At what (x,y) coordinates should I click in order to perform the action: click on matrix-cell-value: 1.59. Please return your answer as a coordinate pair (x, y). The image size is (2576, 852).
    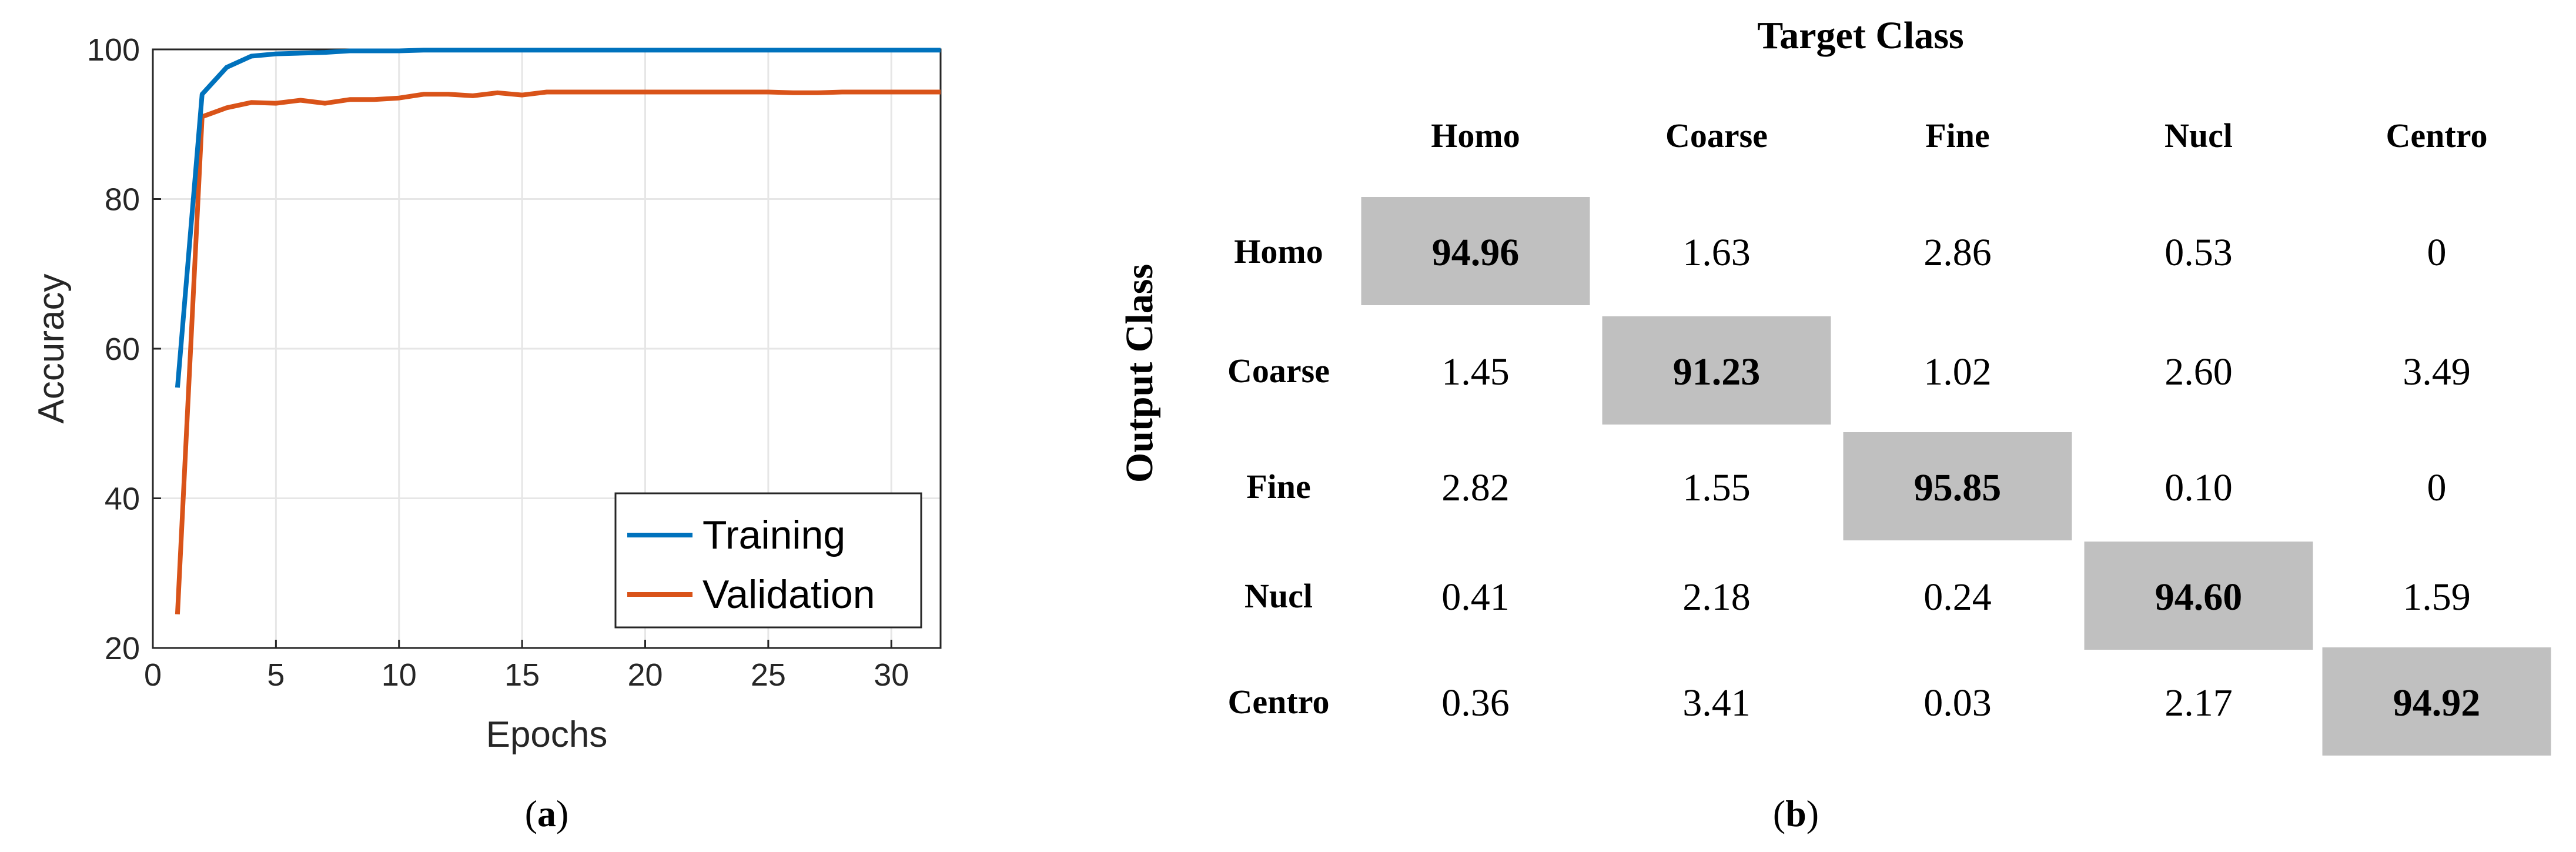
    Looking at the image, I should click on (2437, 597).